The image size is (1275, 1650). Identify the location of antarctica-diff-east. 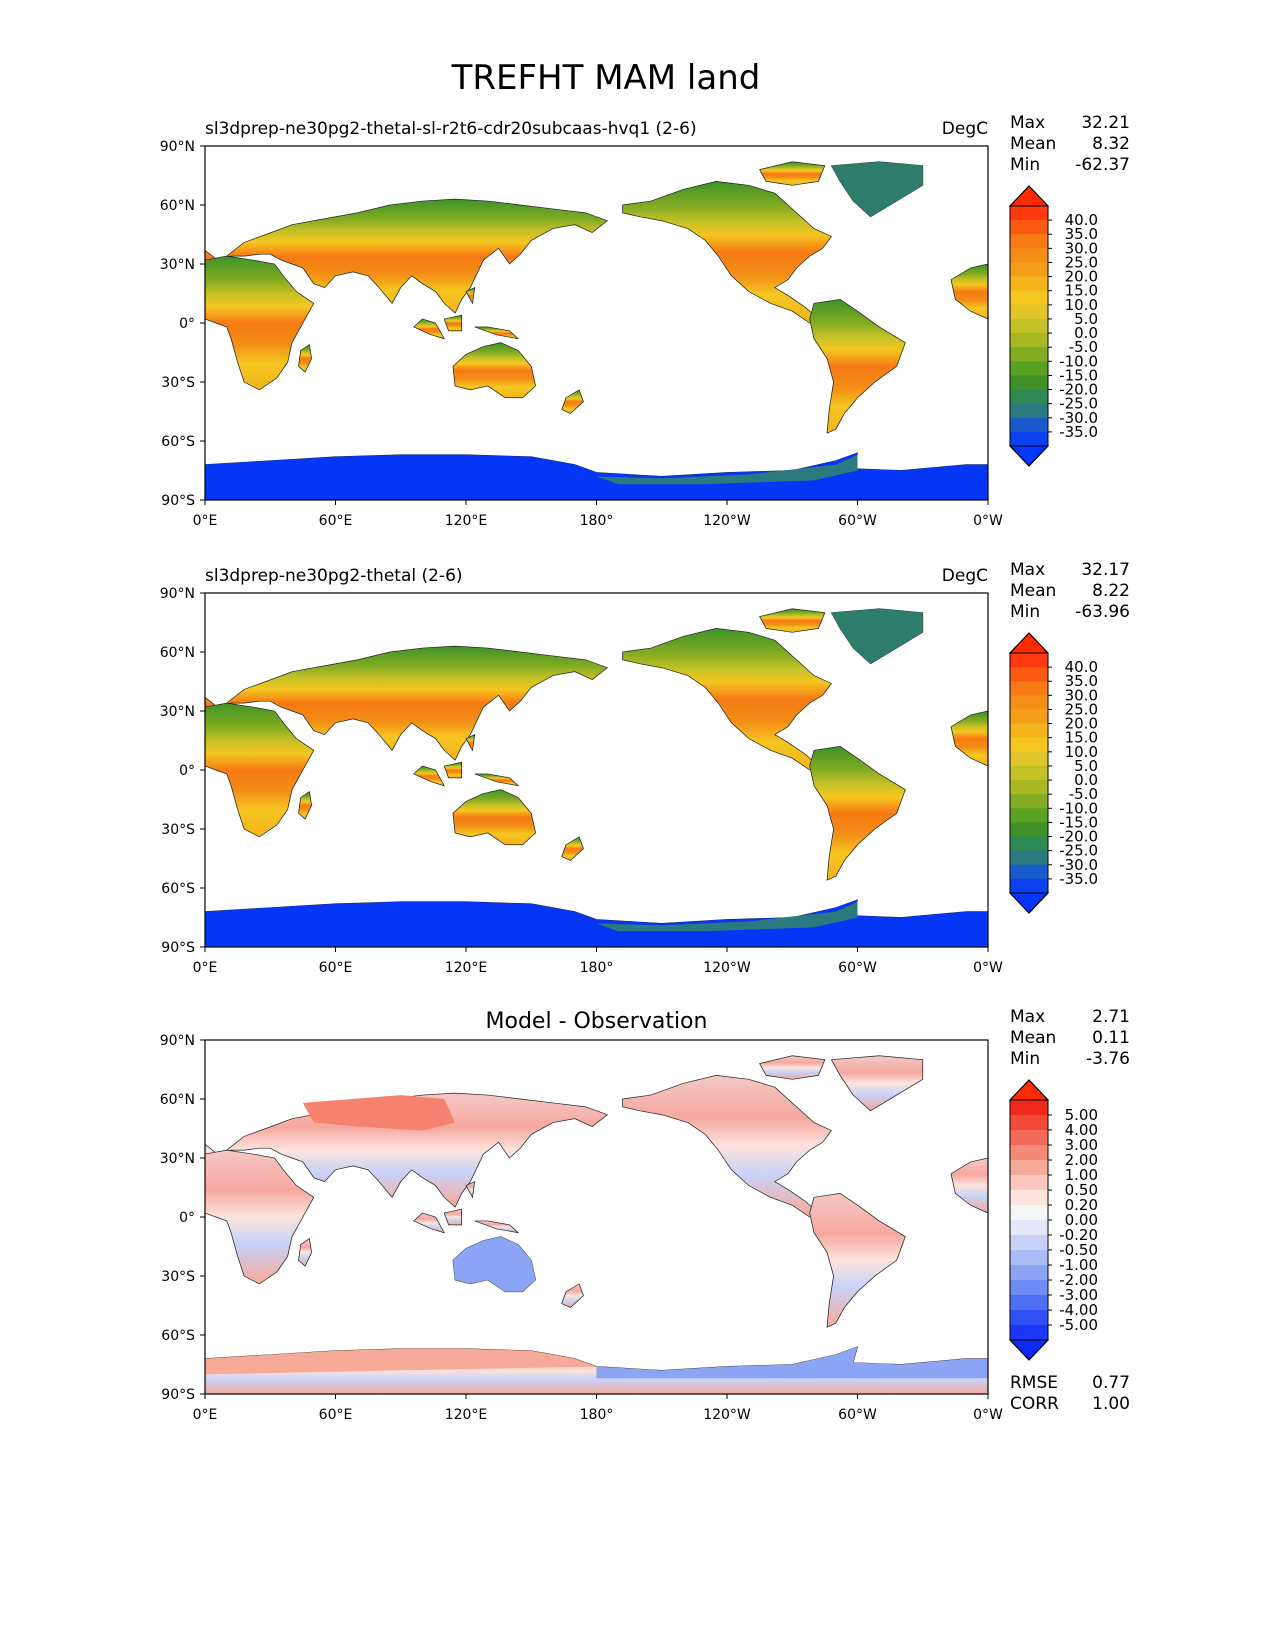
(401, 1361).